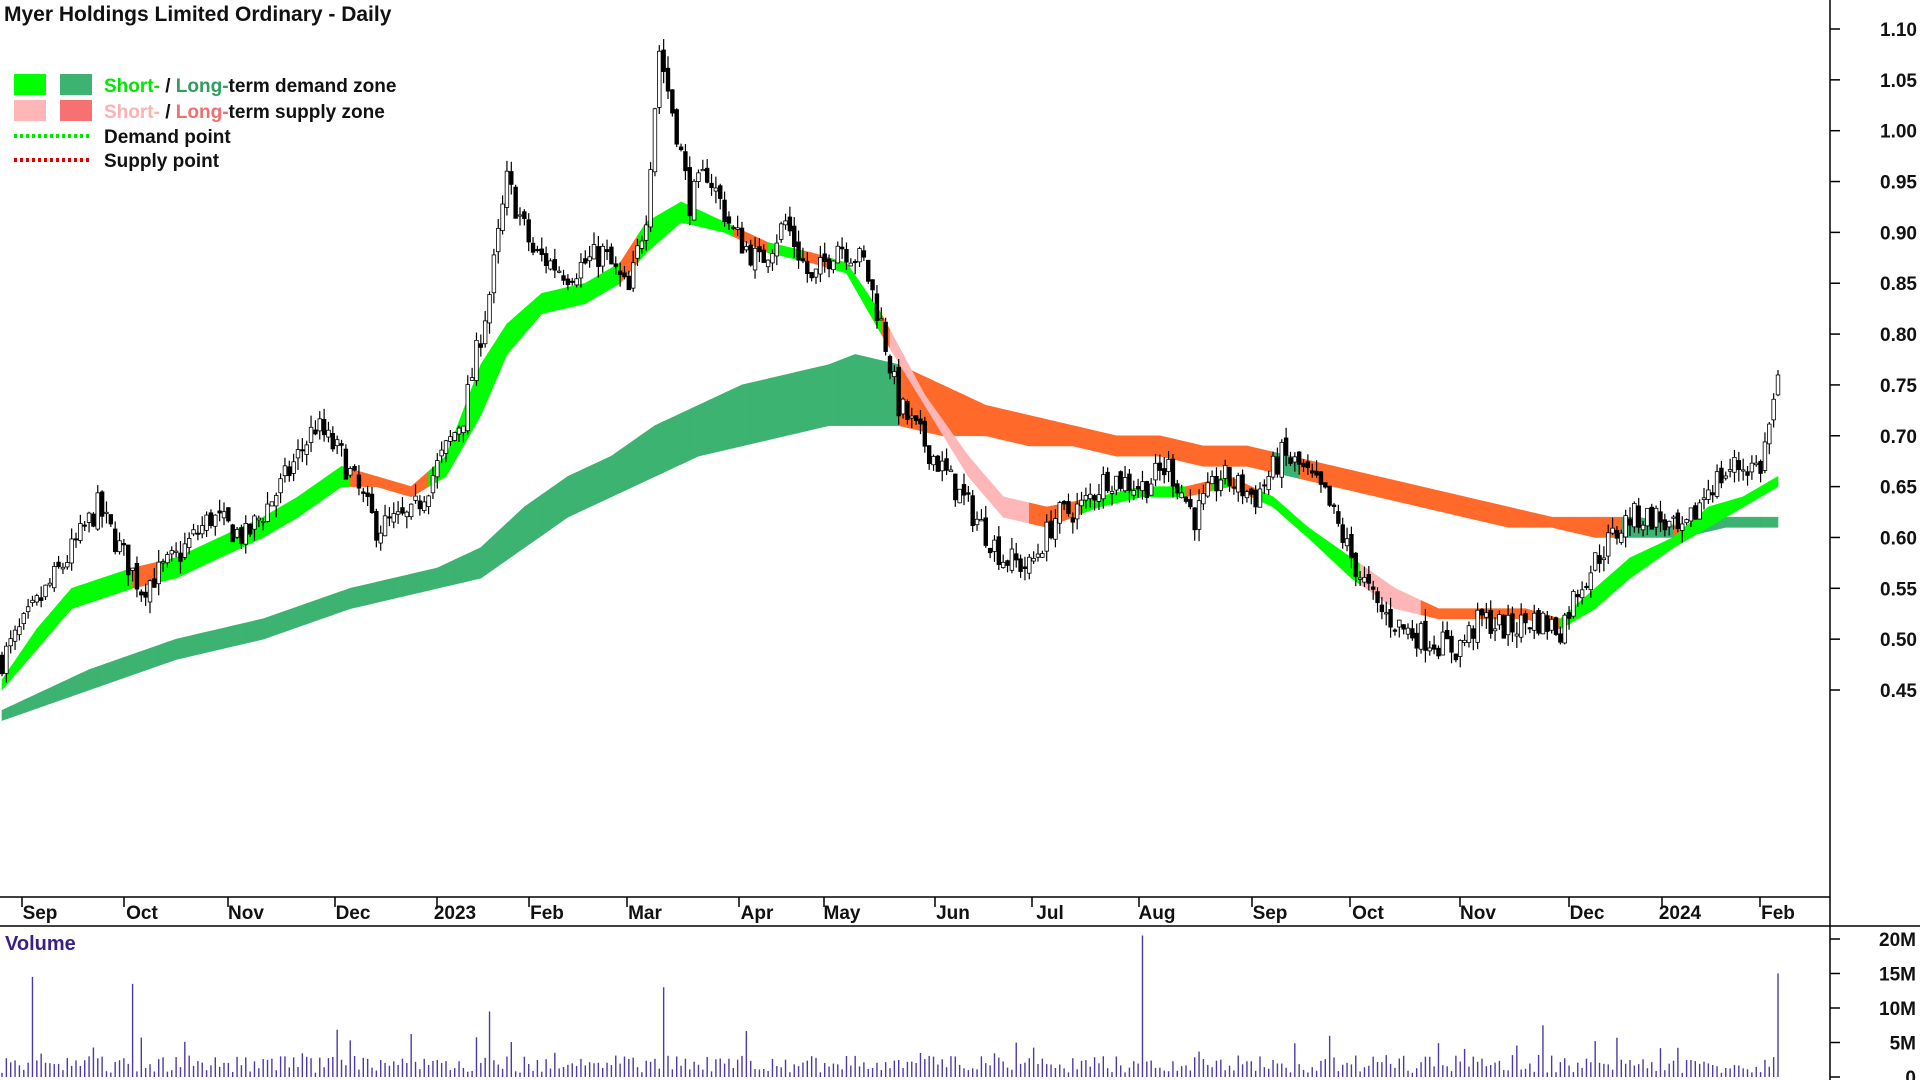 This screenshot has width=1920, height=1080. Describe the element at coordinates (1898, 335) in the screenshot. I see `price-tick-label: 0.80` at that location.